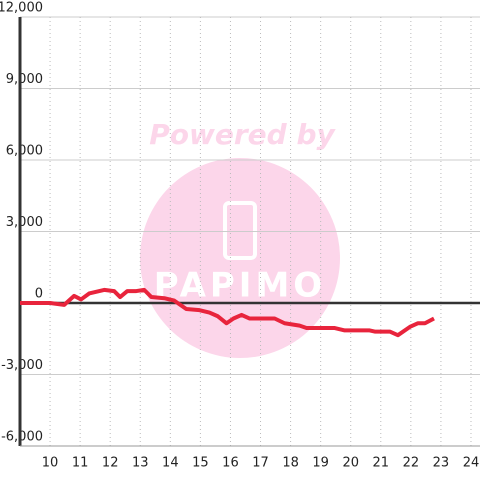 The height and width of the screenshot is (480, 480). Describe the element at coordinates (350, 463) in the screenshot. I see `x-tick-label: 20` at that location.